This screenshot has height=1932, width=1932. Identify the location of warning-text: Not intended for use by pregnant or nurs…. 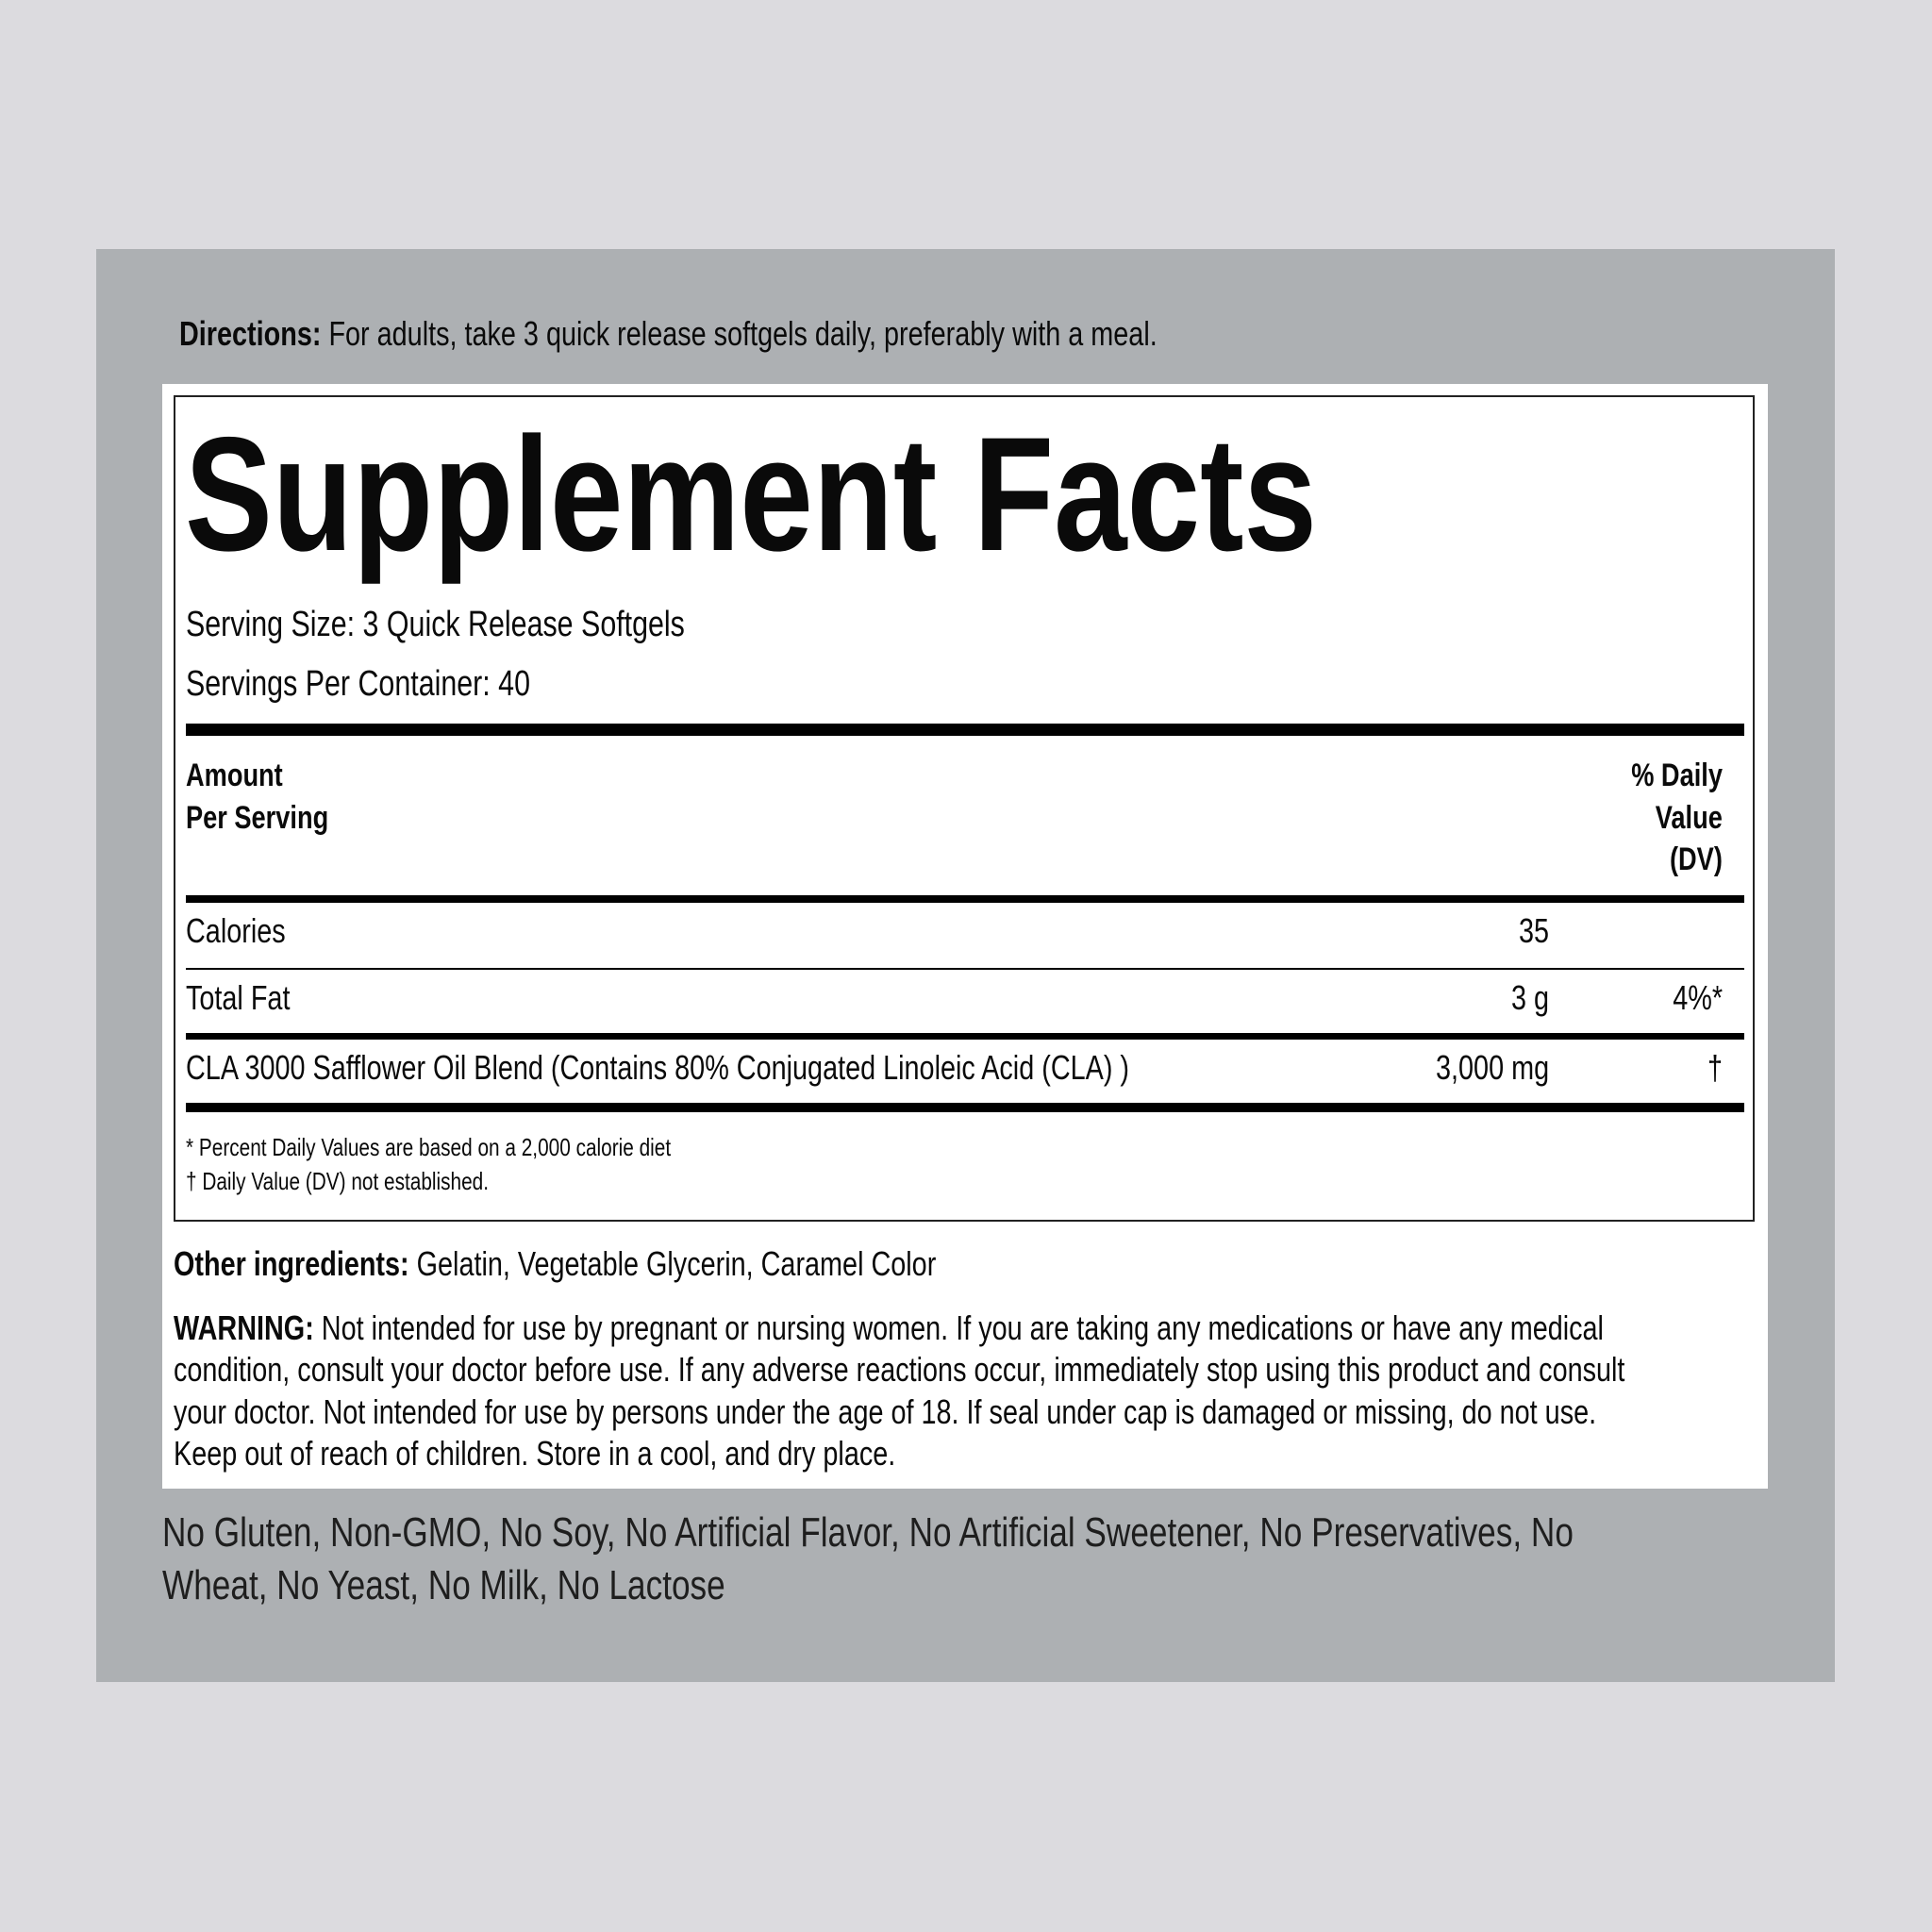
(959, 1327).